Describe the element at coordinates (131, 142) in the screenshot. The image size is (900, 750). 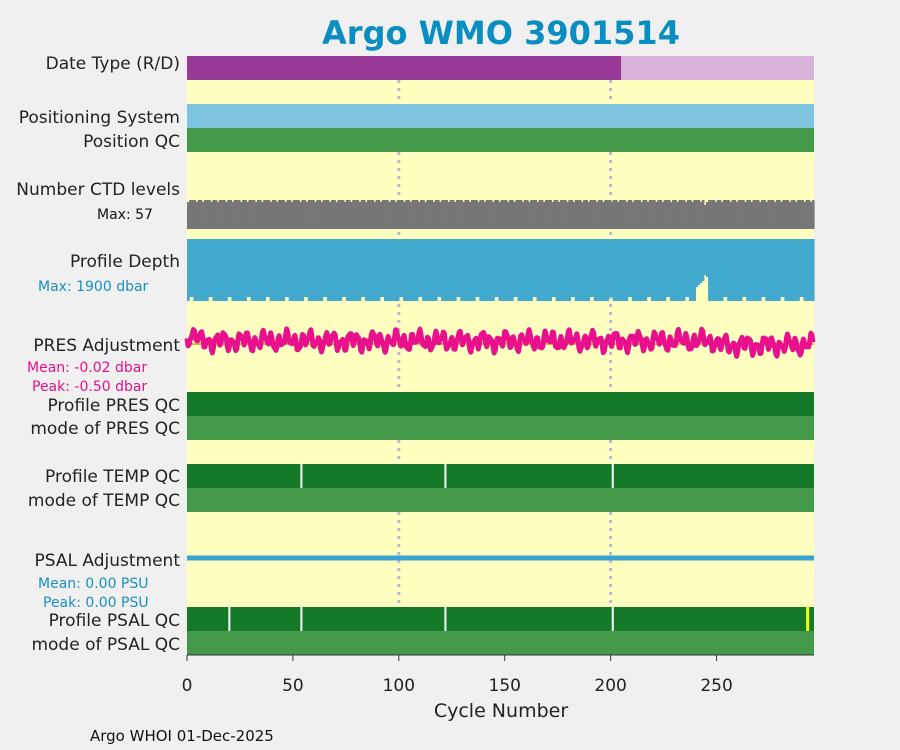
I see `label-position-qc: Position QC` at that location.